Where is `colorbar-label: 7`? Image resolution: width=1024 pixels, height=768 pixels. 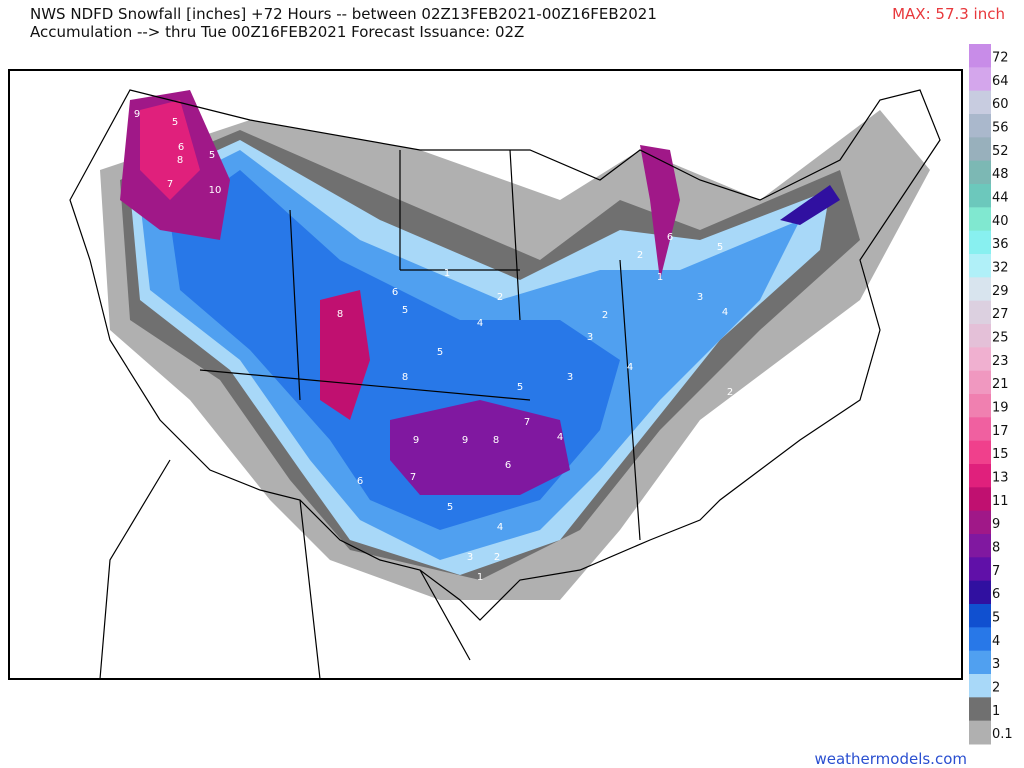
colorbar-label: 7 is located at coordinates (996, 571).